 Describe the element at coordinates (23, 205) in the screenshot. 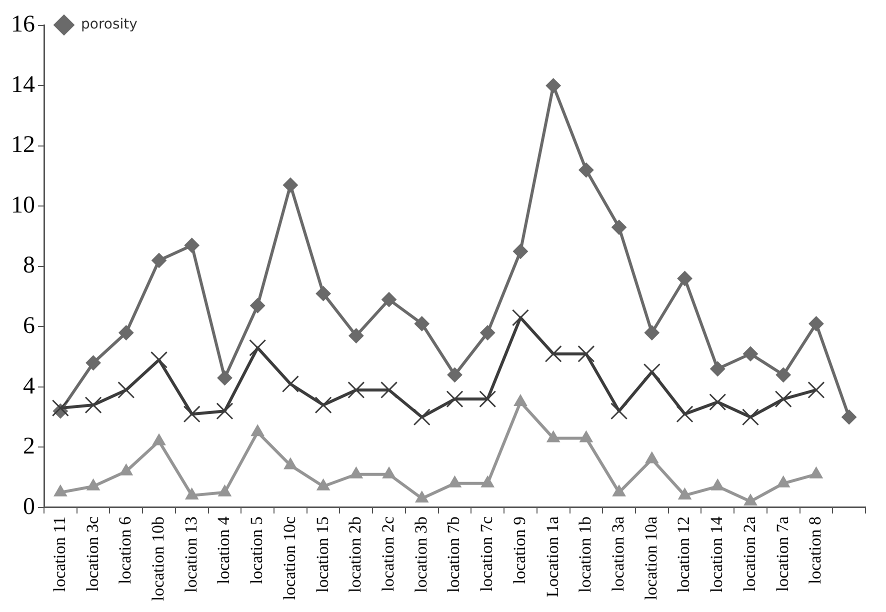

I see `y-tick-label: 10` at that location.